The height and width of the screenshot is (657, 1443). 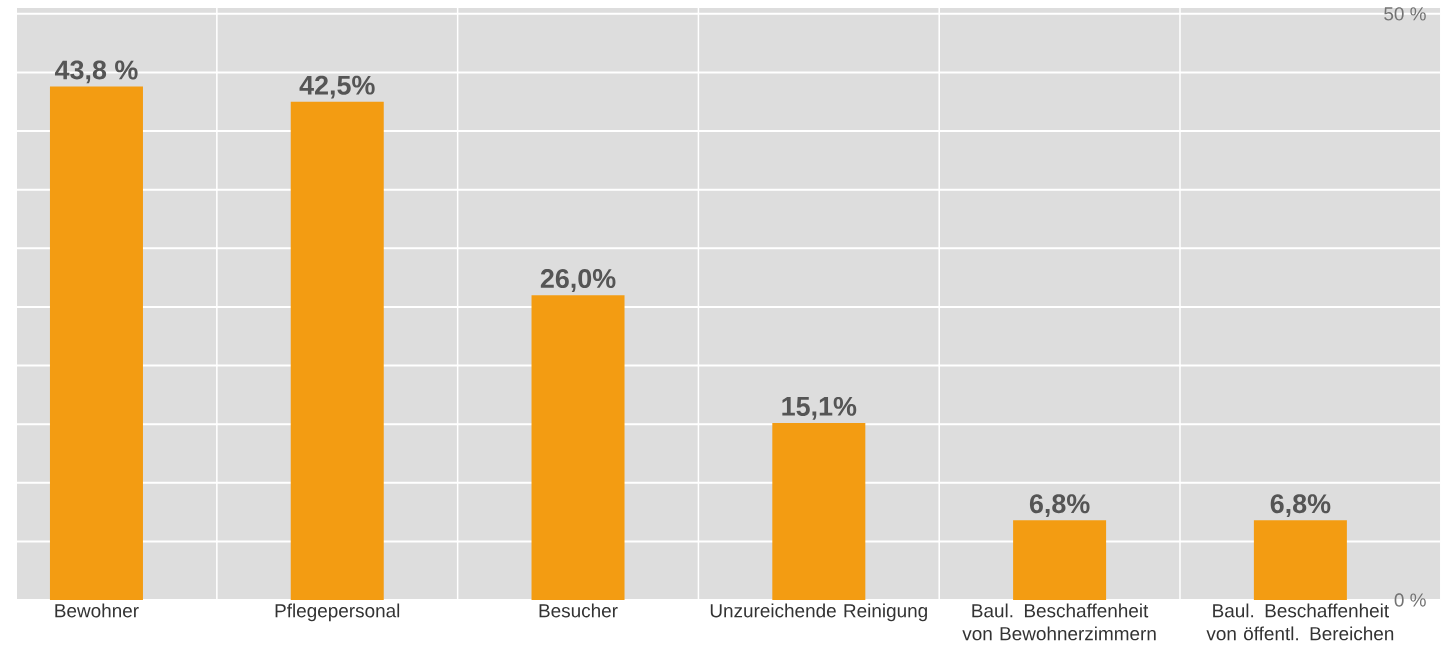 I want to click on x-tick-label: Besucher, so click(x=578, y=610).